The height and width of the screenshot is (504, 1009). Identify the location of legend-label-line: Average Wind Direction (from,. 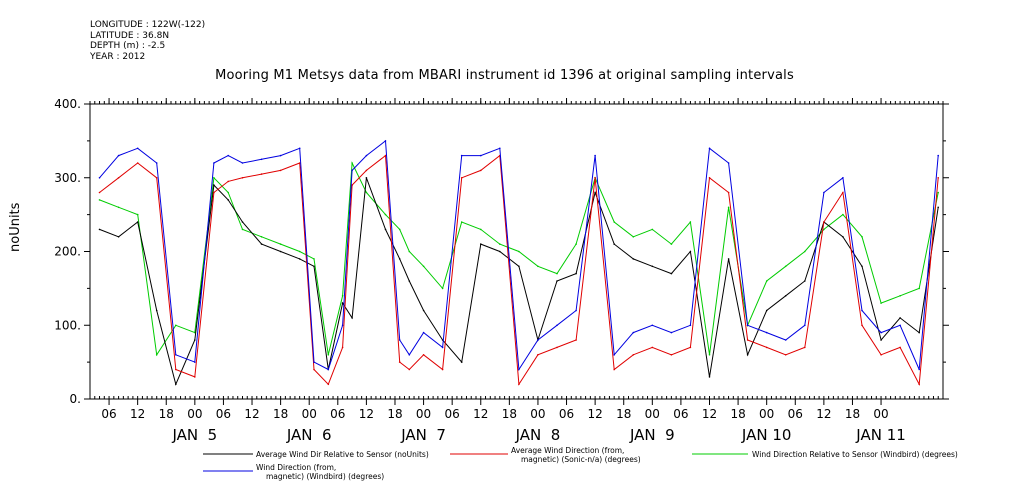
(567, 450).